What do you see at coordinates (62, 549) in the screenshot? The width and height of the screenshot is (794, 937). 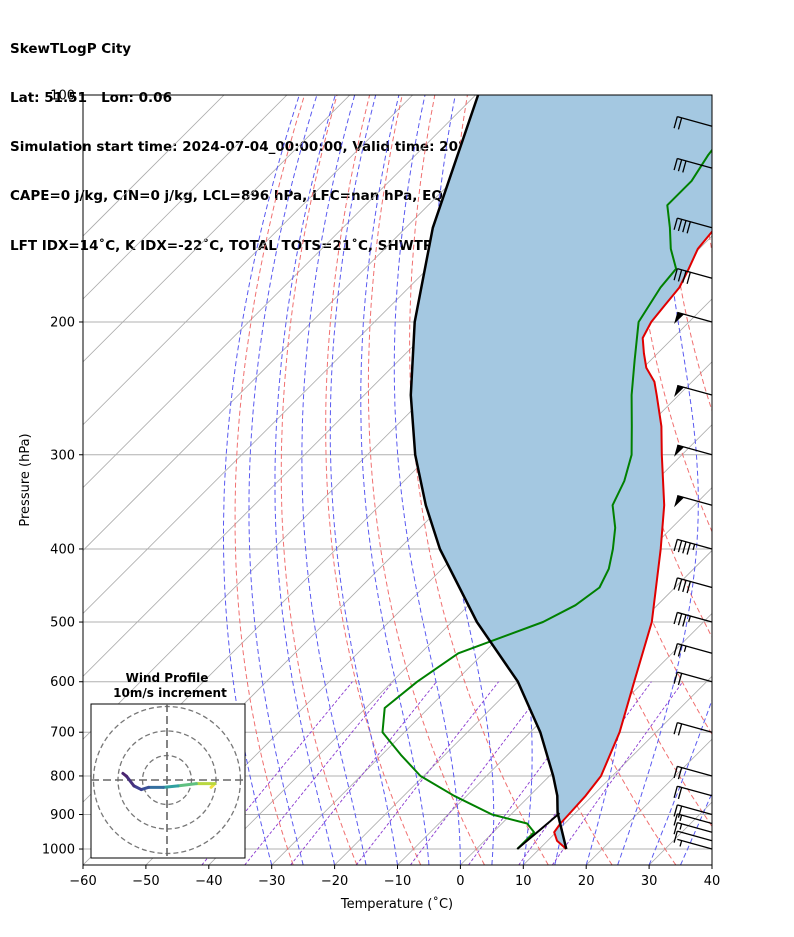 I see `y-tick-label: 400` at bounding box center [62, 549].